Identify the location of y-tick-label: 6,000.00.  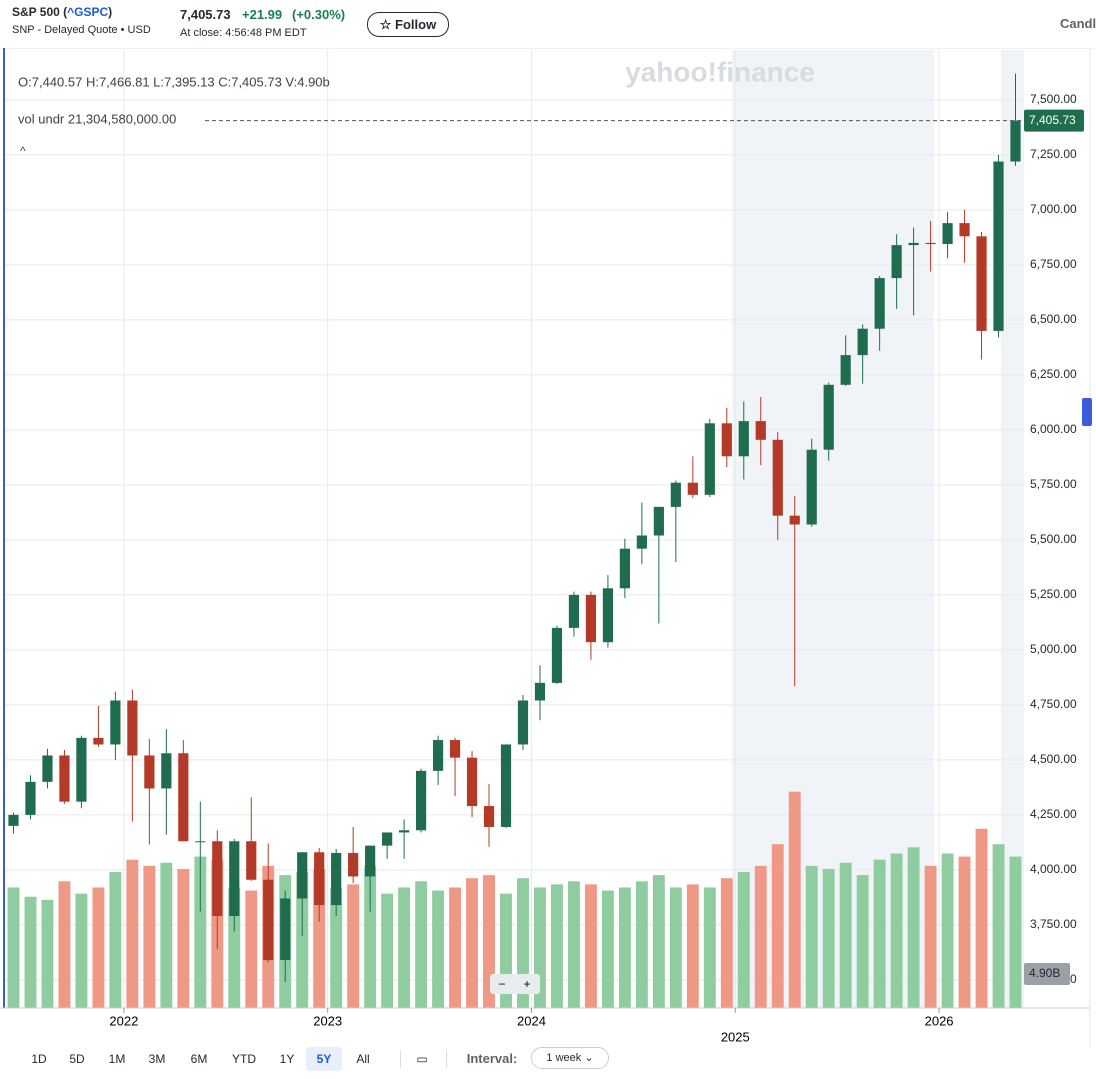
(1053, 429).